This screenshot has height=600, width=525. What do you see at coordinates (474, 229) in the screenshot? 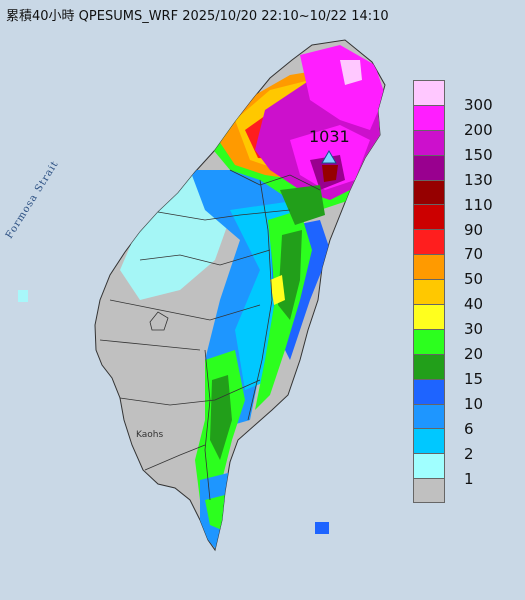
I see `legend-label: 90` at bounding box center [474, 229].